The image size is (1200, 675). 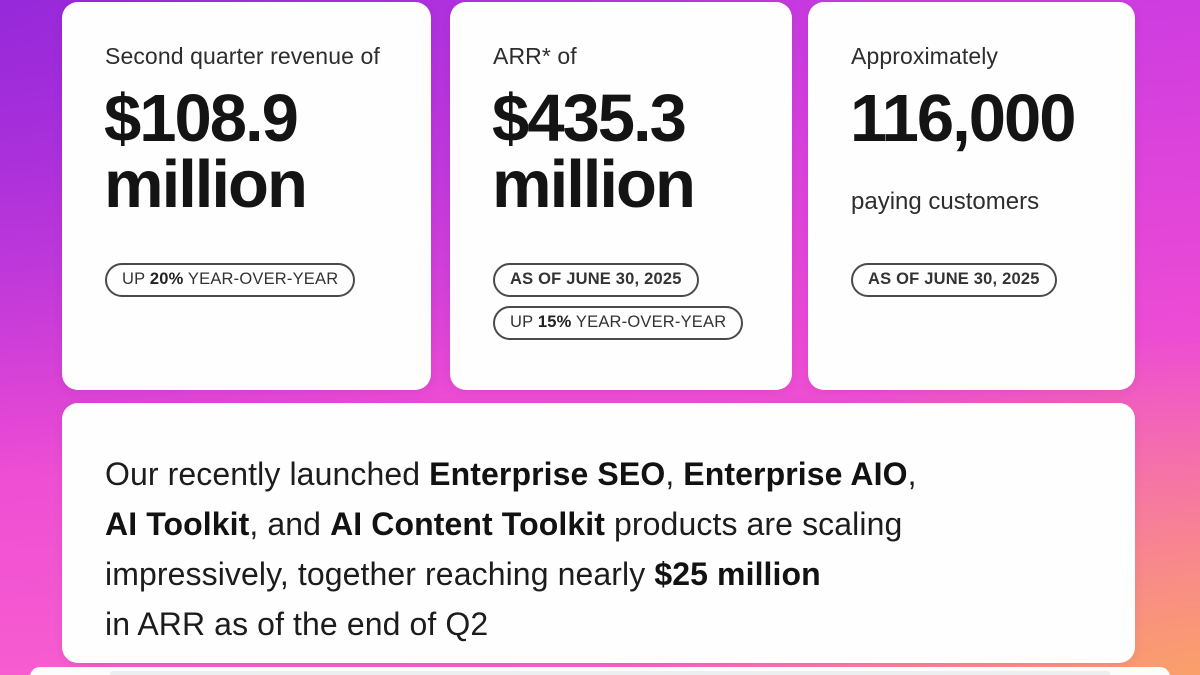 I want to click on revenue-yoy-prefix: UP, so click(x=136, y=279).